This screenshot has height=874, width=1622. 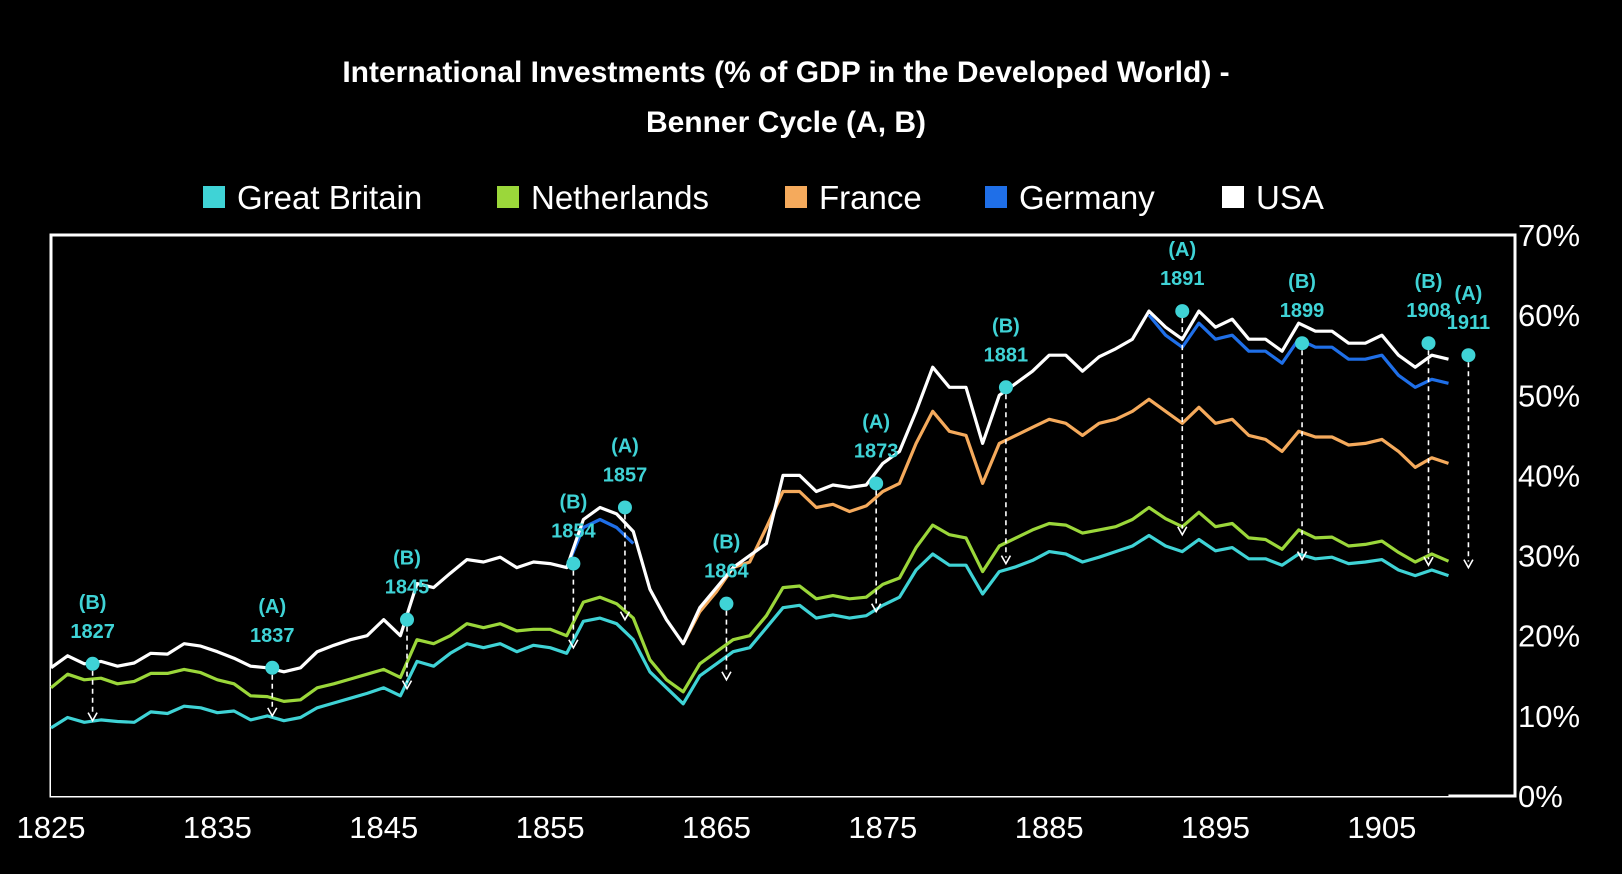 I want to click on x-tick-label: 1875, so click(x=882, y=827).